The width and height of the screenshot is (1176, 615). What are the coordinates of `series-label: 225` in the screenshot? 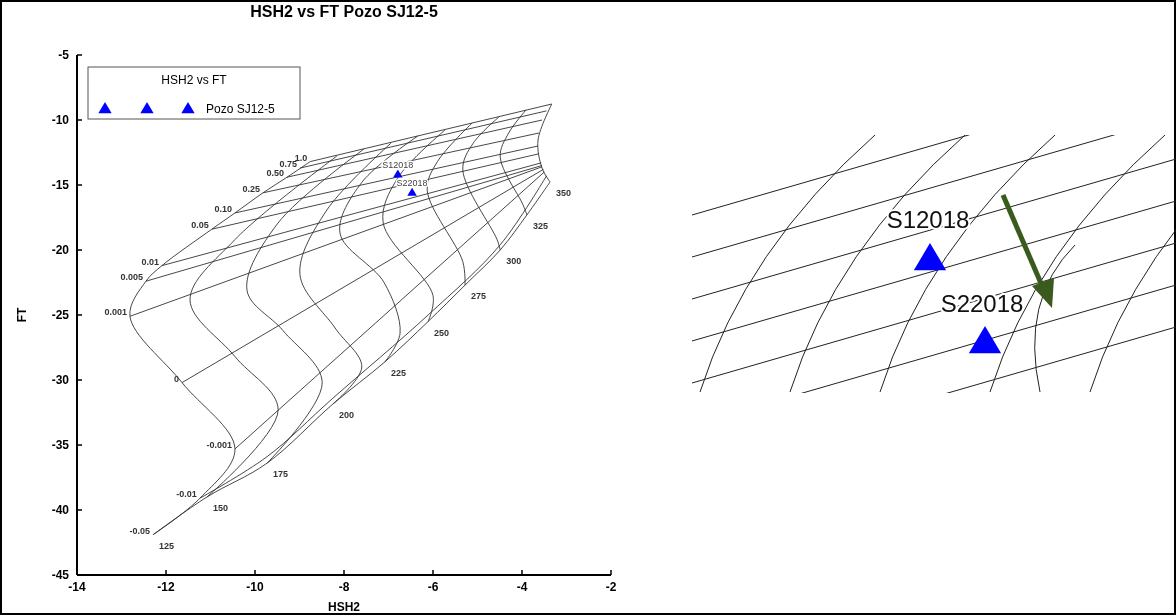 It's located at (398, 372).